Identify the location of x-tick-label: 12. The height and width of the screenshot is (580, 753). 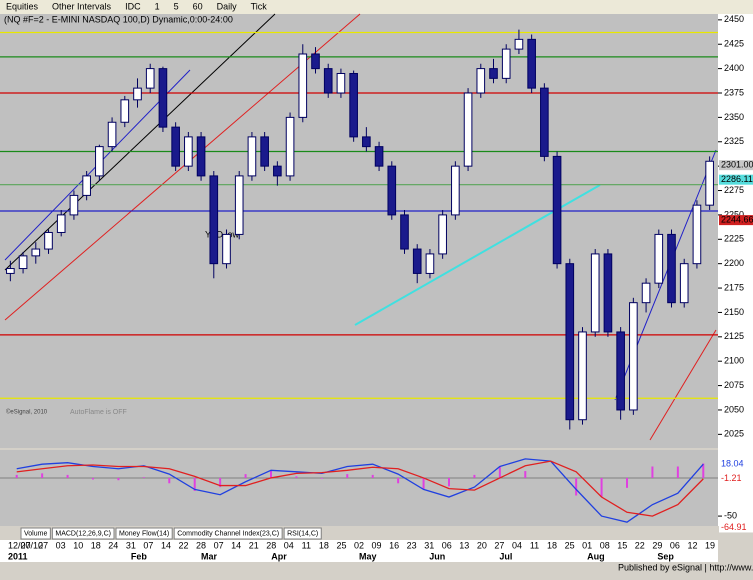
(692, 545).